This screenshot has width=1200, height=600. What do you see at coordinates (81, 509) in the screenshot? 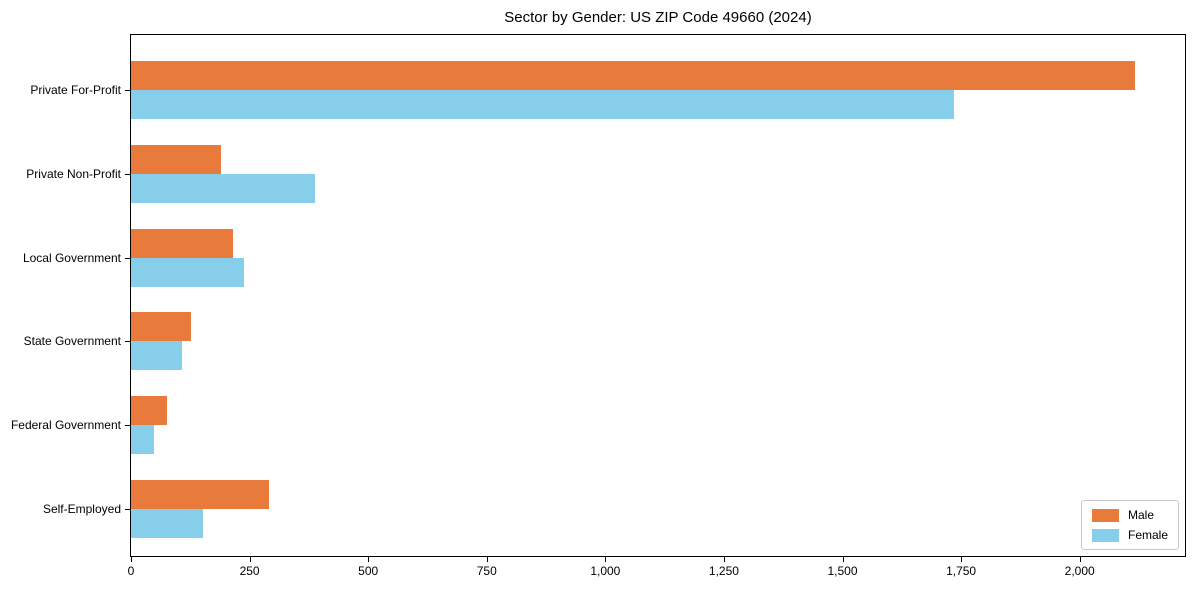
I see `y-tick-label-self-employed: Self-Employed` at bounding box center [81, 509].